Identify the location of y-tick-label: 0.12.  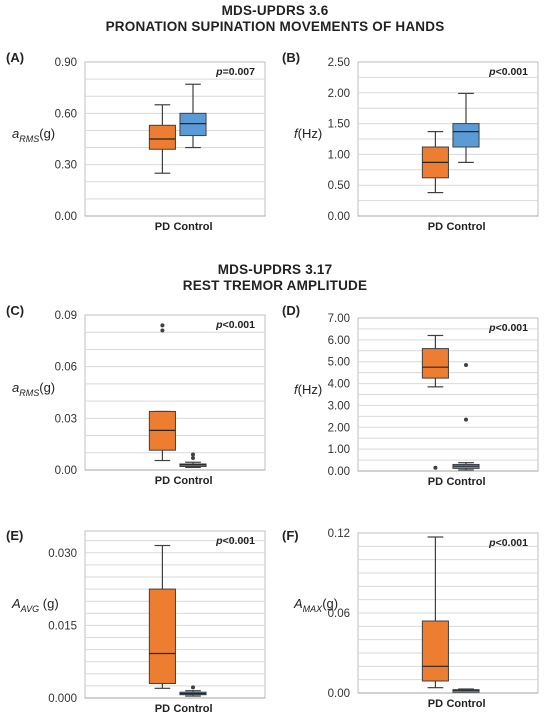
(339, 534).